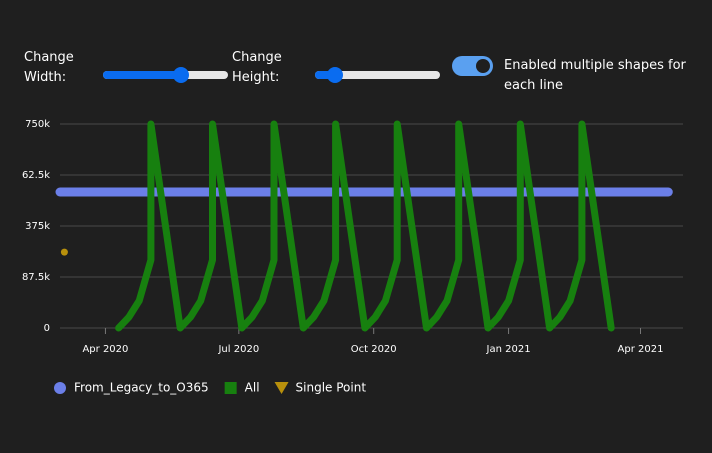 The image size is (712, 453). Describe the element at coordinates (257, 67) in the screenshot. I see `height-label: Change Height:` at that location.